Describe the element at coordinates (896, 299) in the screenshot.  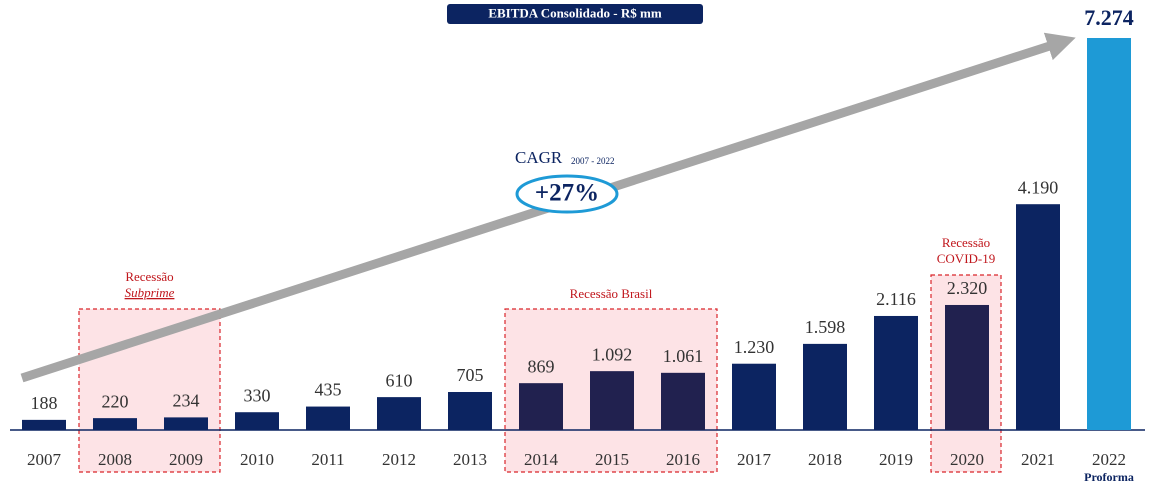
I see `value-label: 2.116` at that location.